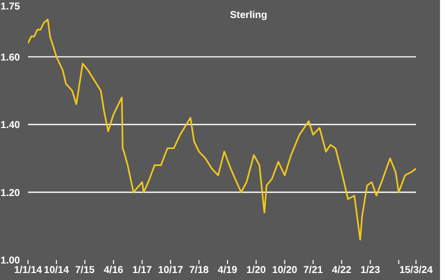 The image size is (445, 280). What do you see at coordinates (28, 270) in the screenshot?
I see `x-tick-label: 1/1/14` at bounding box center [28, 270].